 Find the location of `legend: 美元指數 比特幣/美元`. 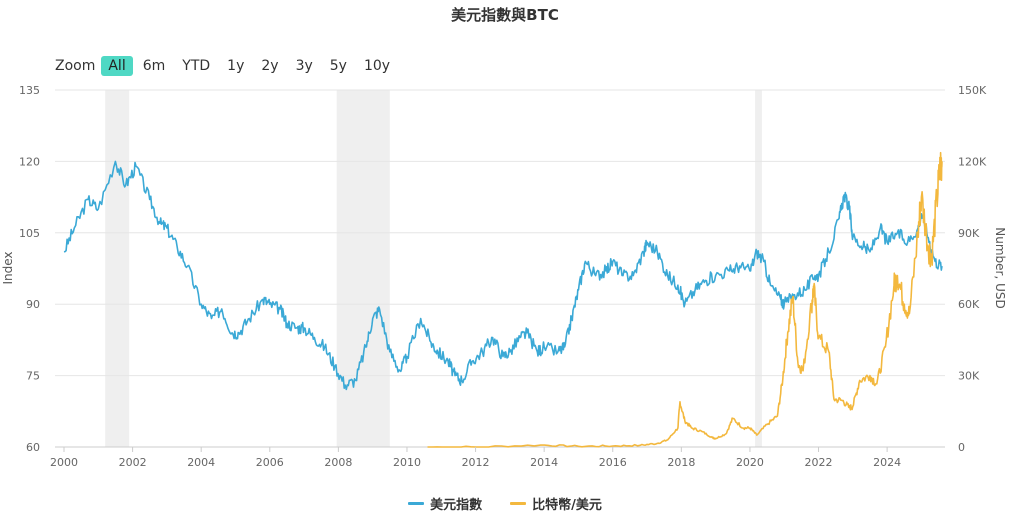

legend: 美元指數 比特幣/美元 is located at coordinates (505, 503).